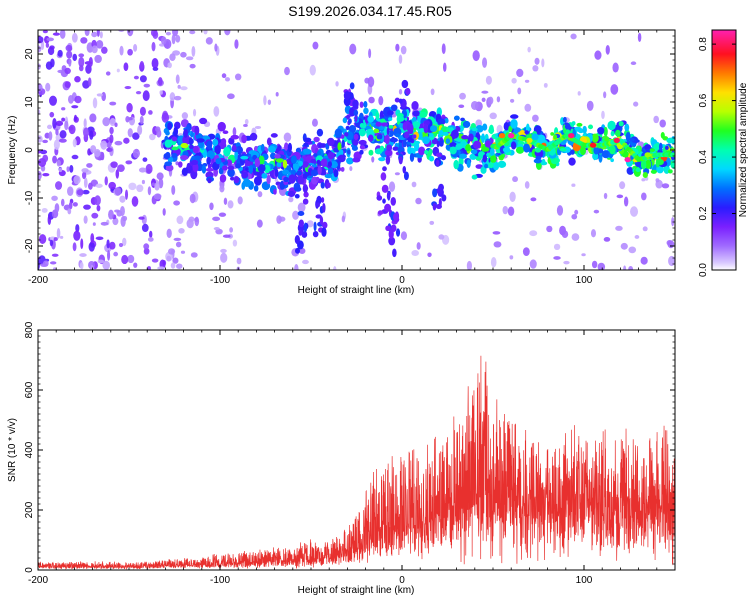 Image resolution: width=750 pixels, height=605 pixels. What do you see at coordinates (38, 280) in the screenshot?
I see `x-tick-label: -200` at bounding box center [38, 280].